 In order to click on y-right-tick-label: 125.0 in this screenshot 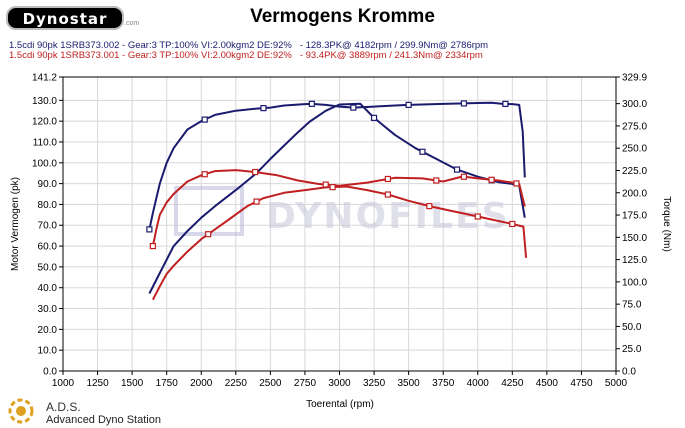, I will do `click(634, 260)`.